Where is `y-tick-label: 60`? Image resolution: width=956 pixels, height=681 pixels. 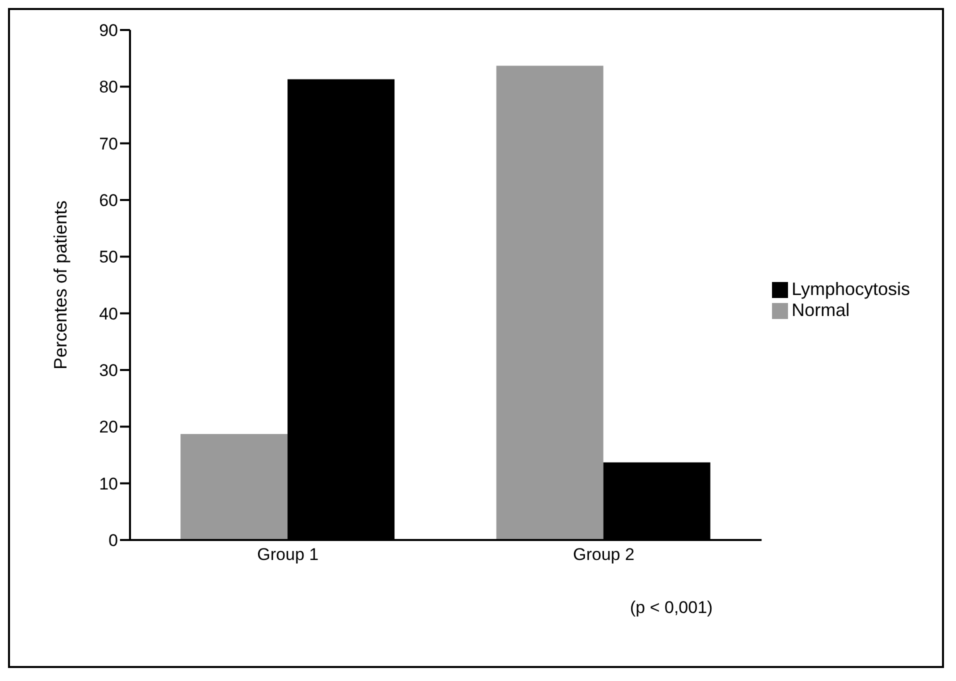
y-tick-label: 60 is located at coordinates (108, 200).